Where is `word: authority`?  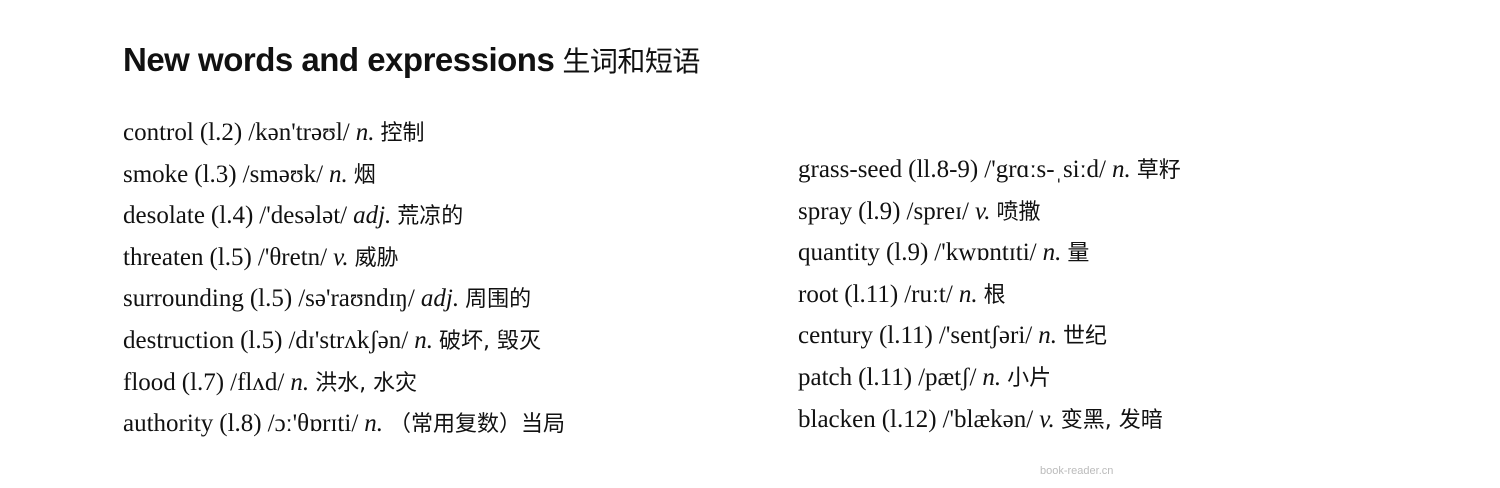 word: authority is located at coordinates (168, 424).